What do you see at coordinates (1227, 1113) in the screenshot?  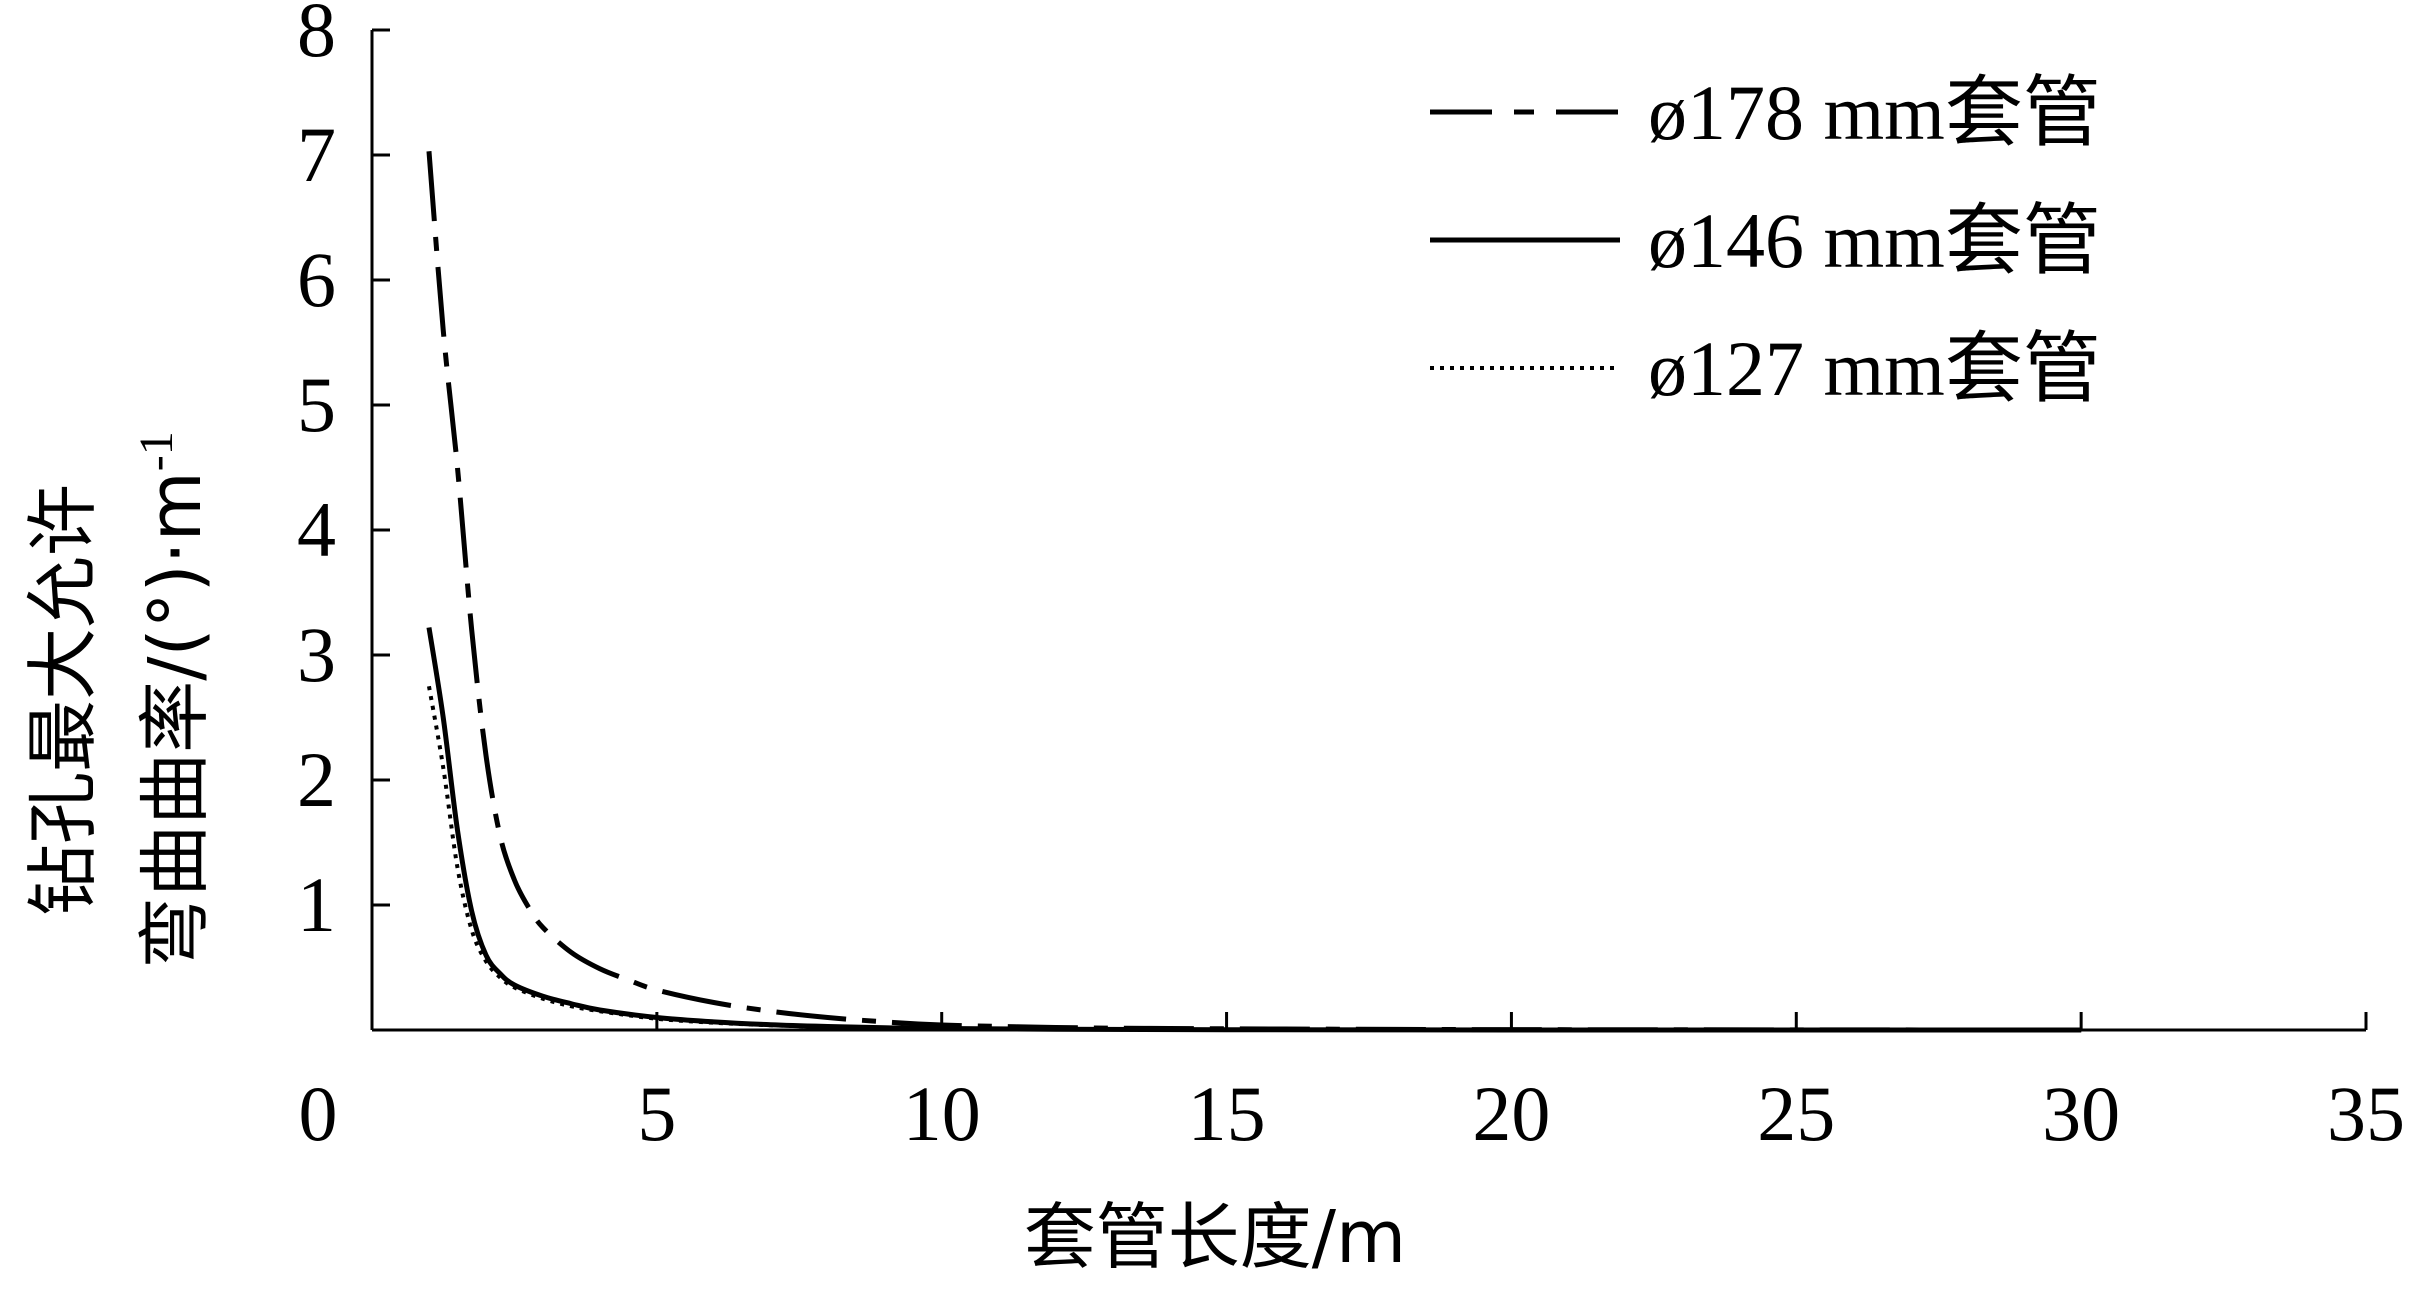 I see `x-tick-label: 15` at bounding box center [1227, 1113].